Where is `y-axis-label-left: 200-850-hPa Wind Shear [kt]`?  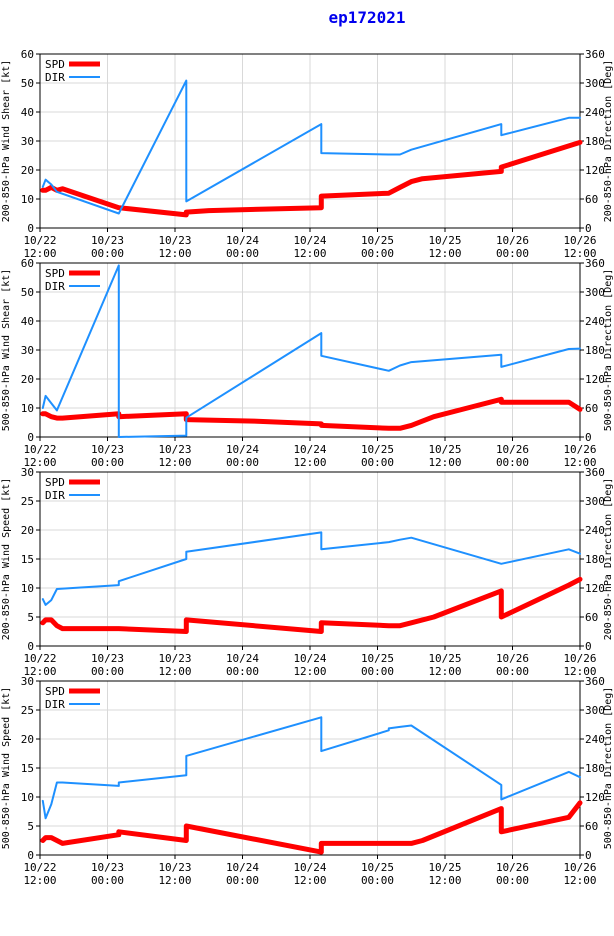
y-axis-label-left: 200-850-hPa Wind Shear [kt] is located at coordinates (6, 141).